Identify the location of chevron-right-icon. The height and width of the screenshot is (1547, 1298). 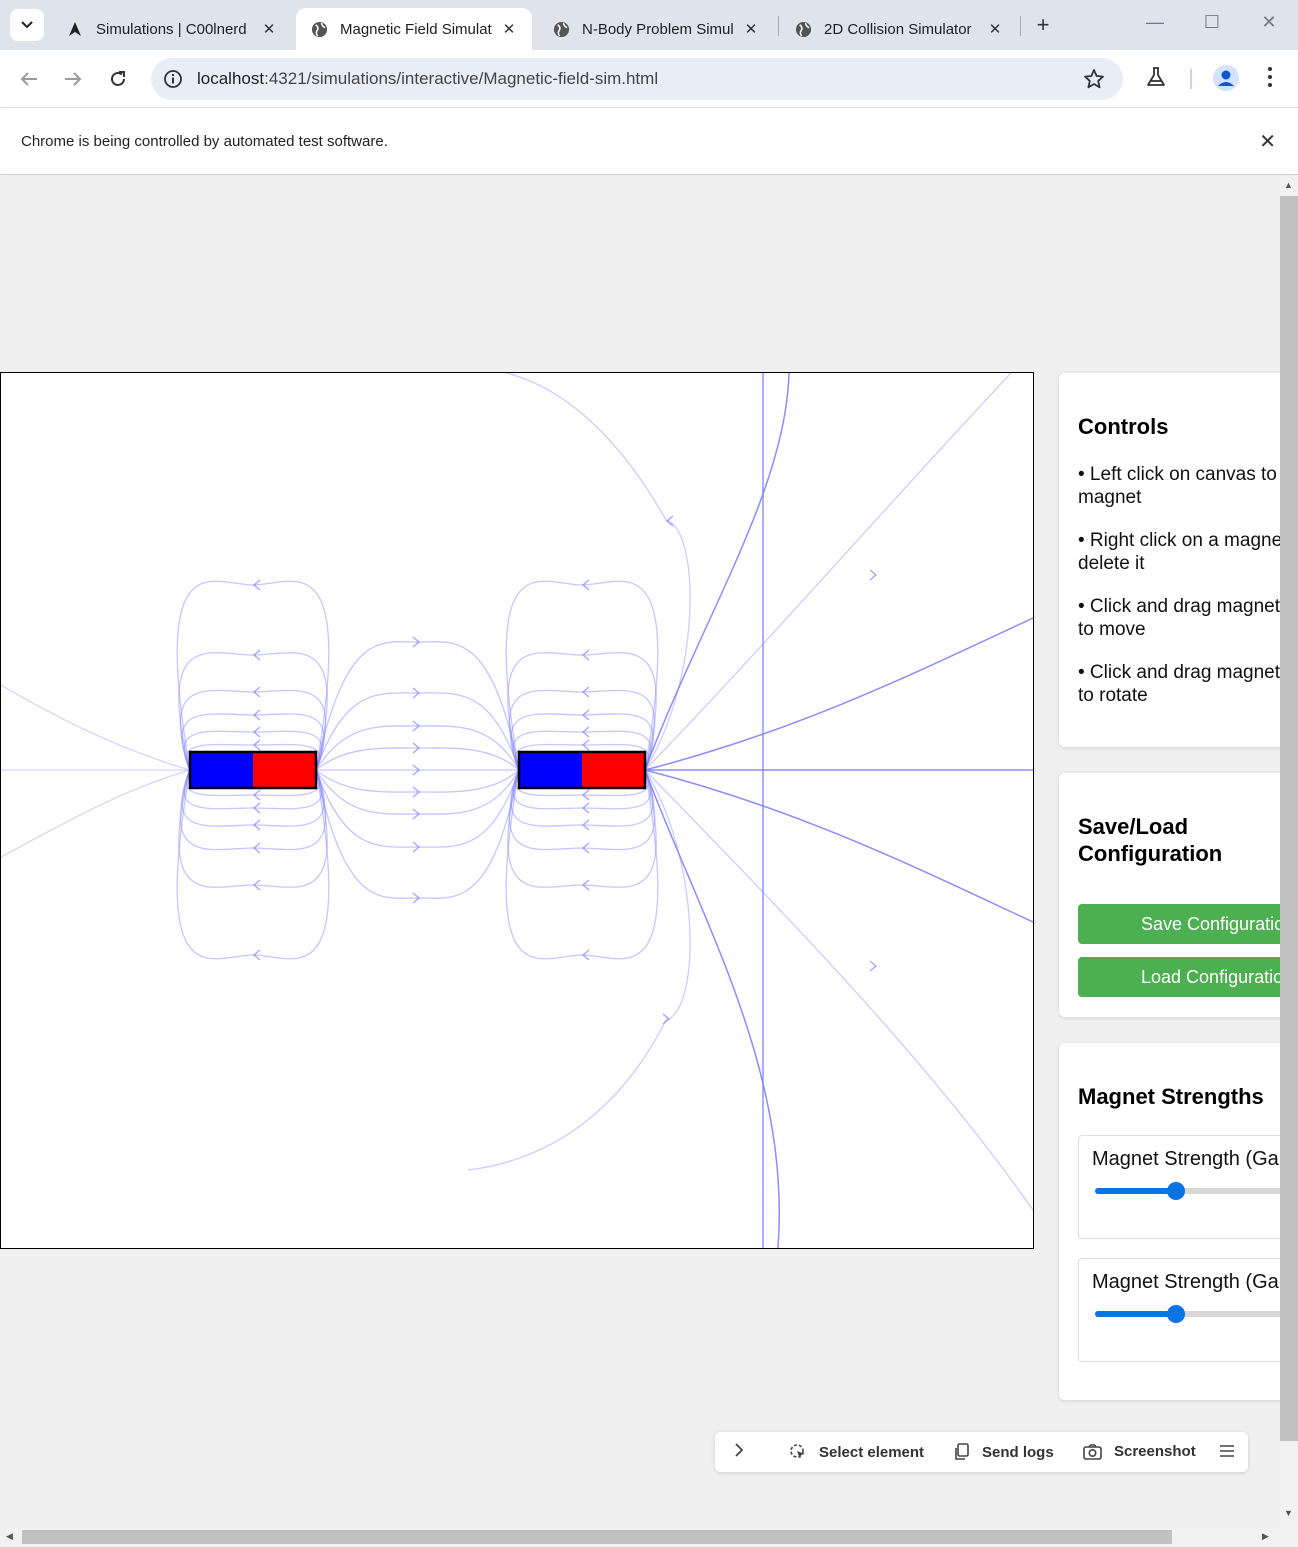
(739, 1450).